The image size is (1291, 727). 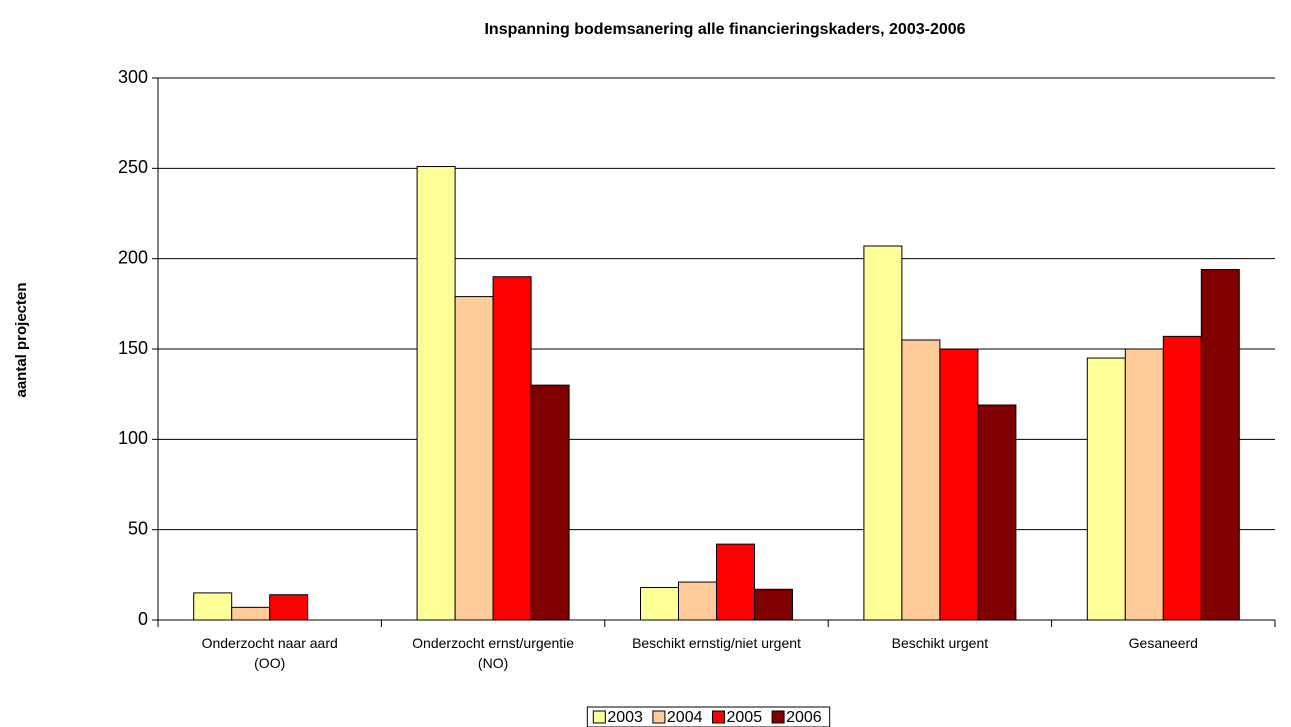 What do you see at coordinates (270, 653) in the screenshot?
I see `x-tick-label: Onderzocht naar aard (OO)` at bounding box center [270, 653].